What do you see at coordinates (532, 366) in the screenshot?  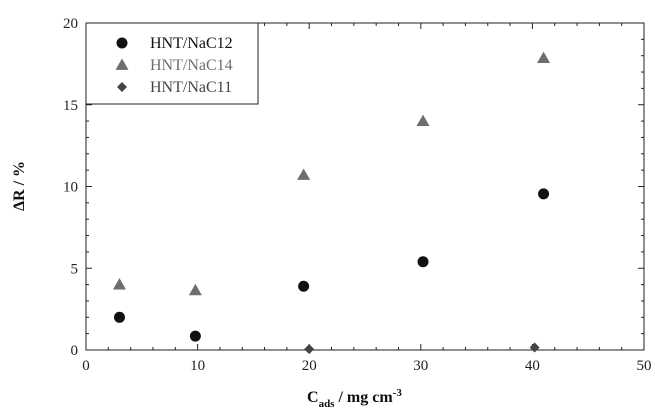 I see `x-tick-label: 40` at bounding box center [532, 366].